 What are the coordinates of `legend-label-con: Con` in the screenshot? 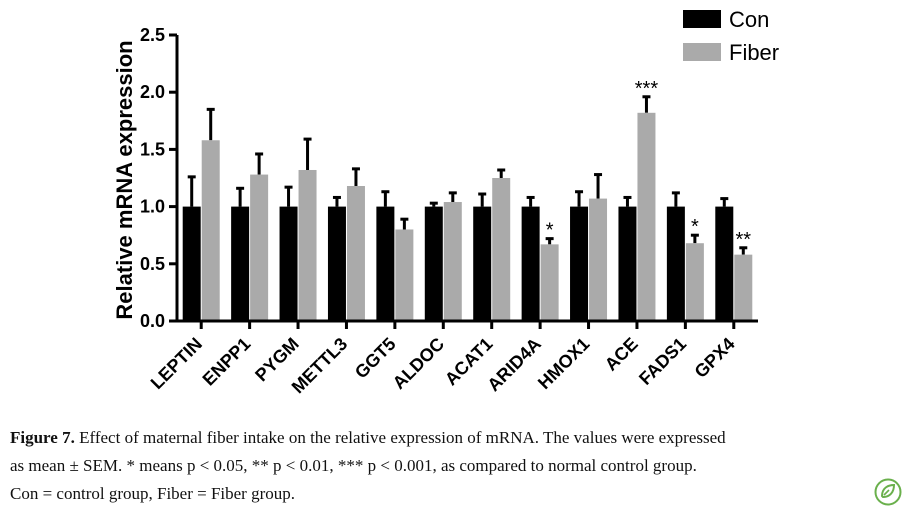 It's located at (749, 19).